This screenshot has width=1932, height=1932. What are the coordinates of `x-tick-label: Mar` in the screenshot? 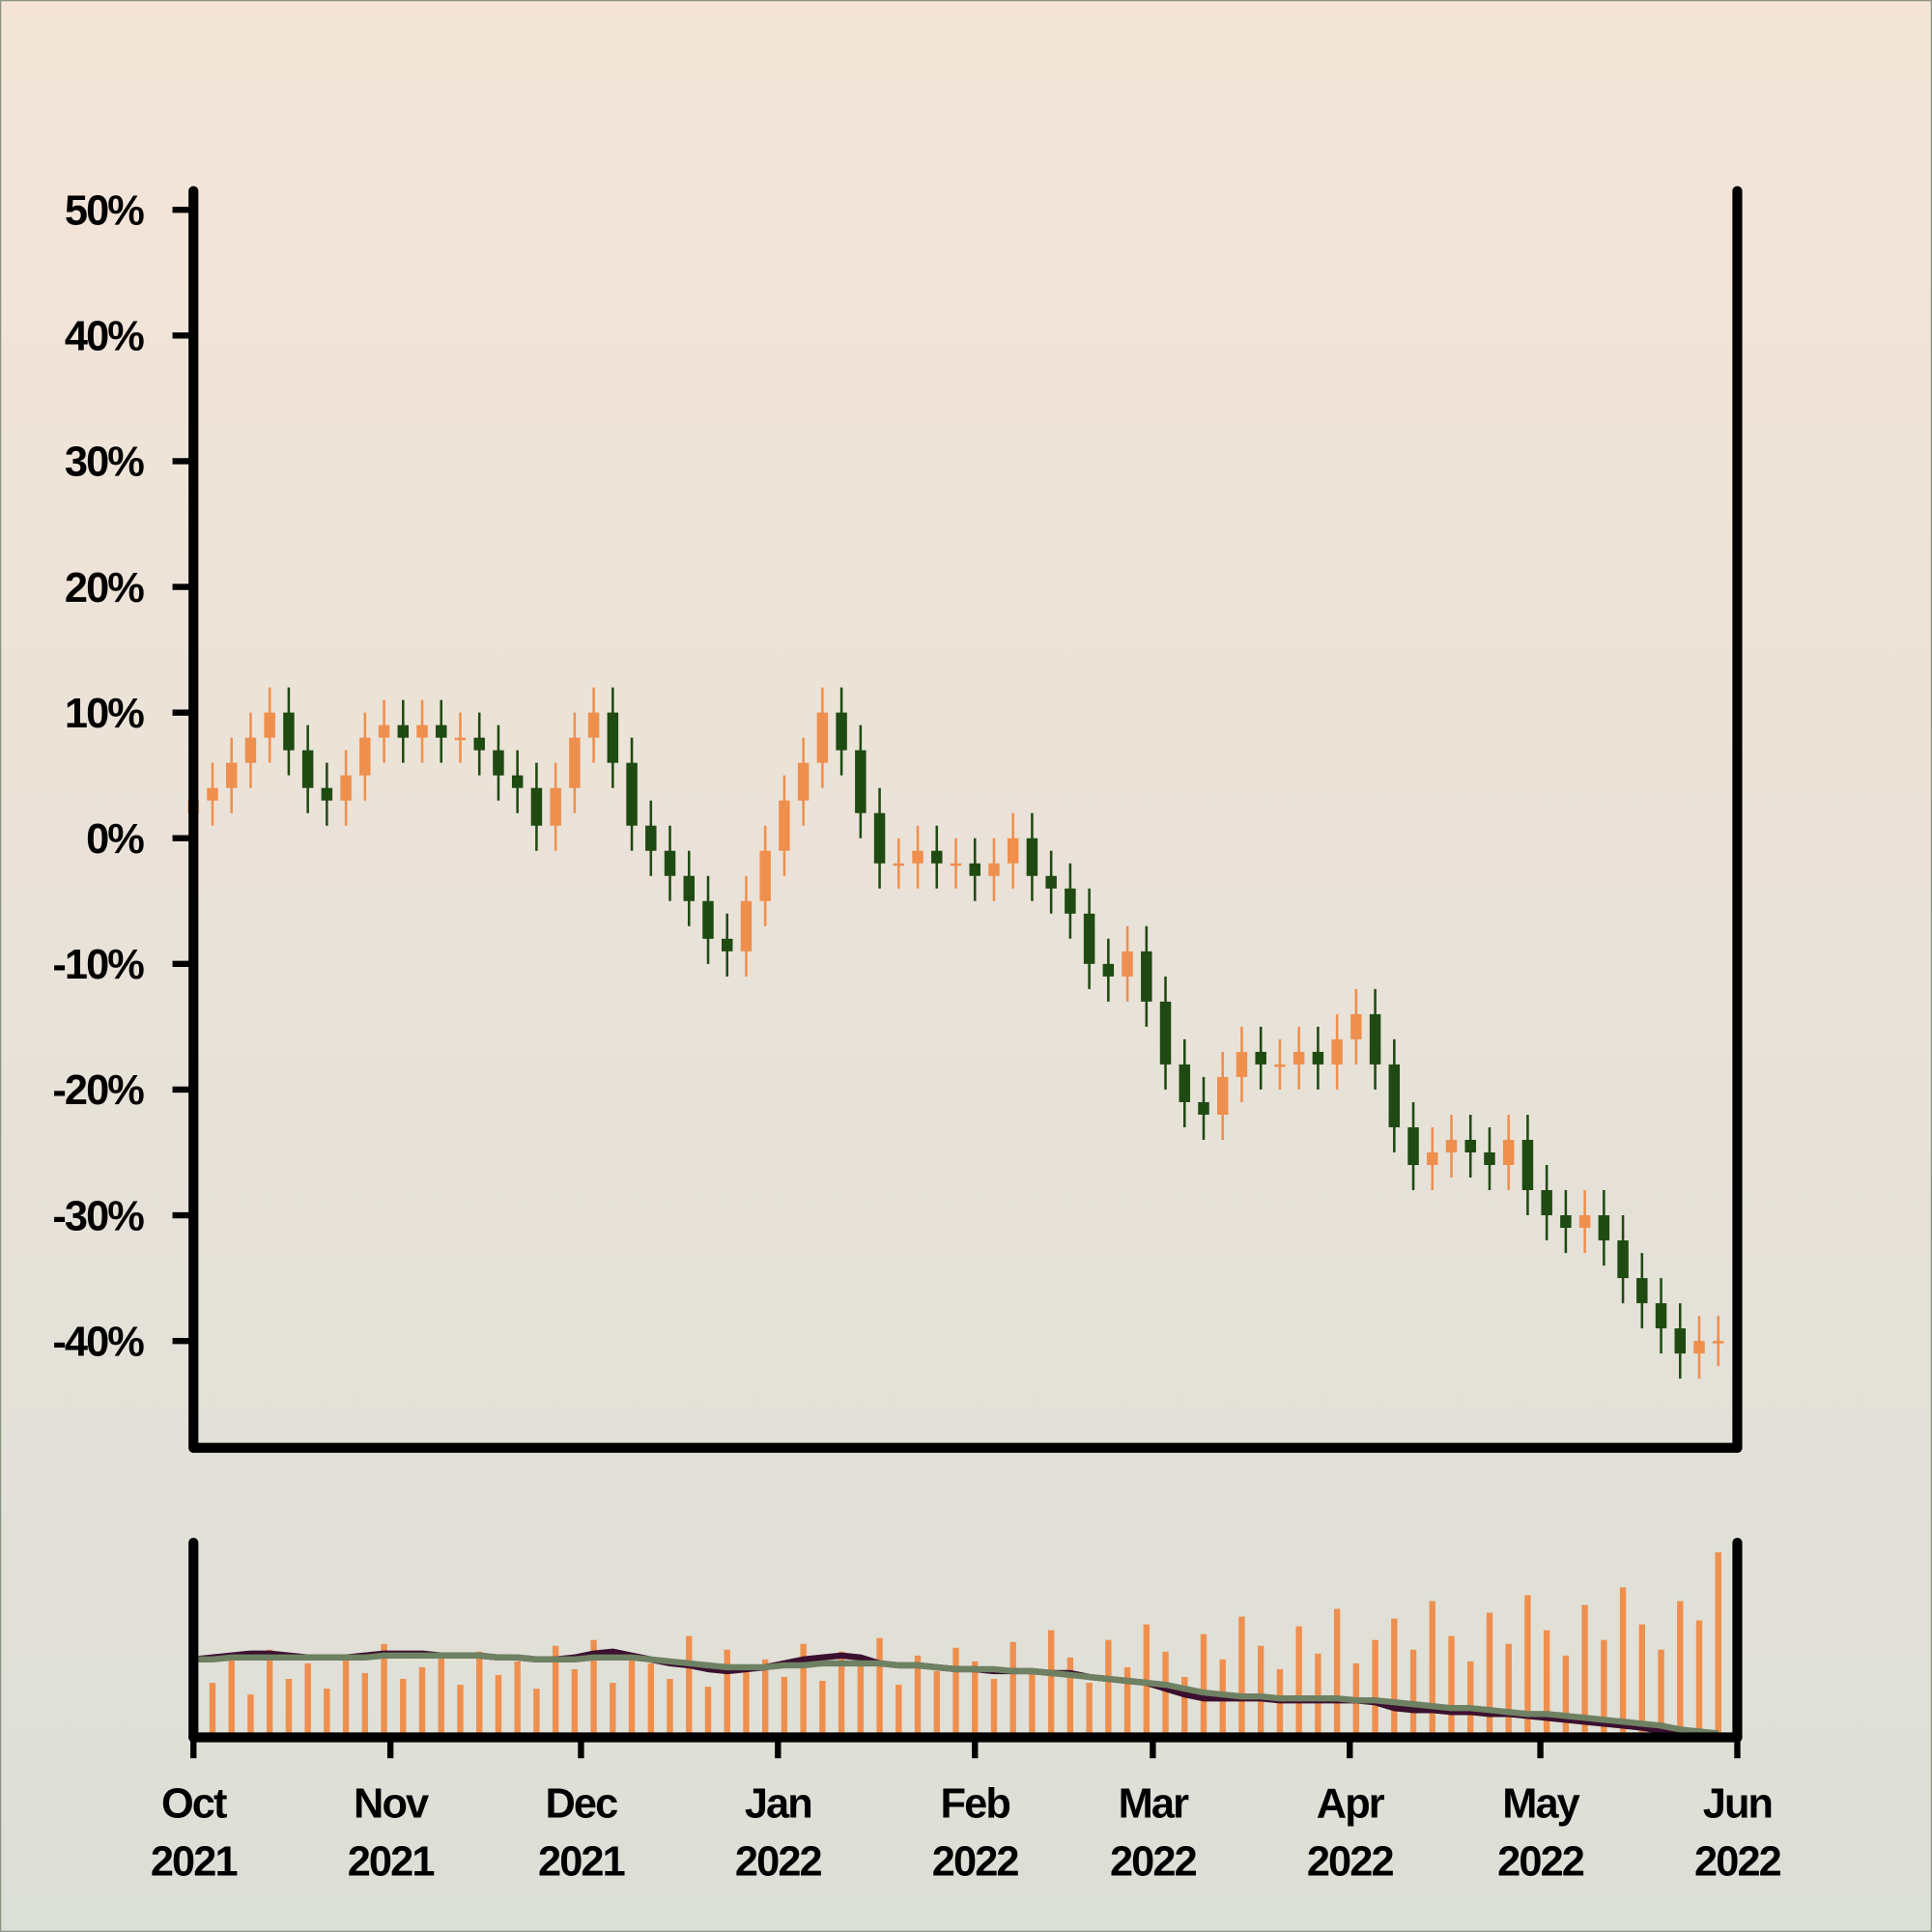 It's located at (1154, 1803).